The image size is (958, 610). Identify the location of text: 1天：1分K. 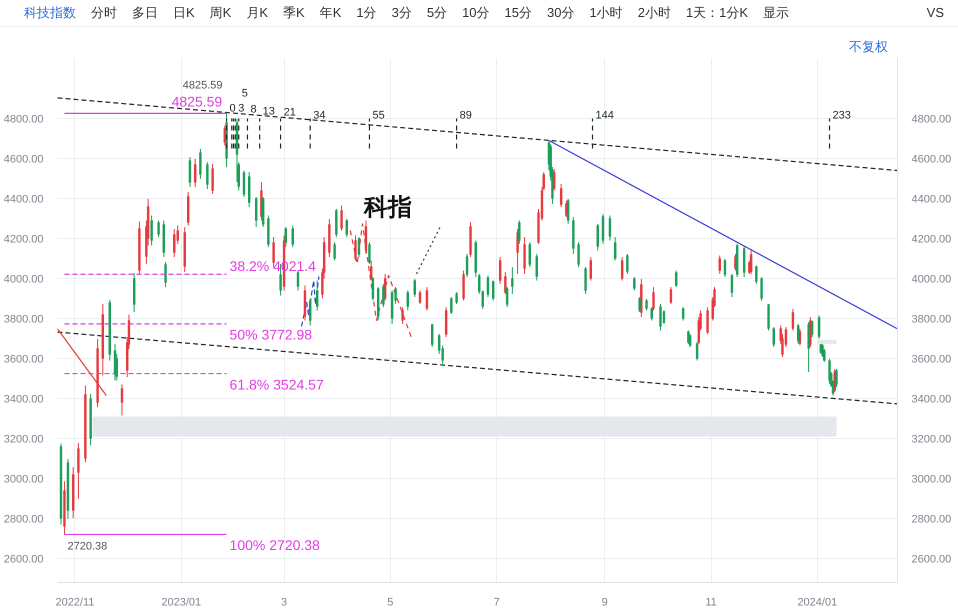
(717, 13).